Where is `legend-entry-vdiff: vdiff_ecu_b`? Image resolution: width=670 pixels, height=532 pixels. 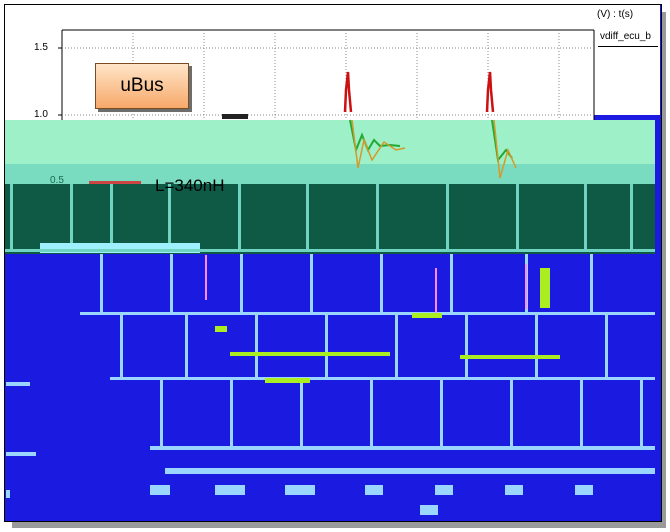 legend-entry-vdiff: vdiff_ecu_b is located at coordinates (625, 36).